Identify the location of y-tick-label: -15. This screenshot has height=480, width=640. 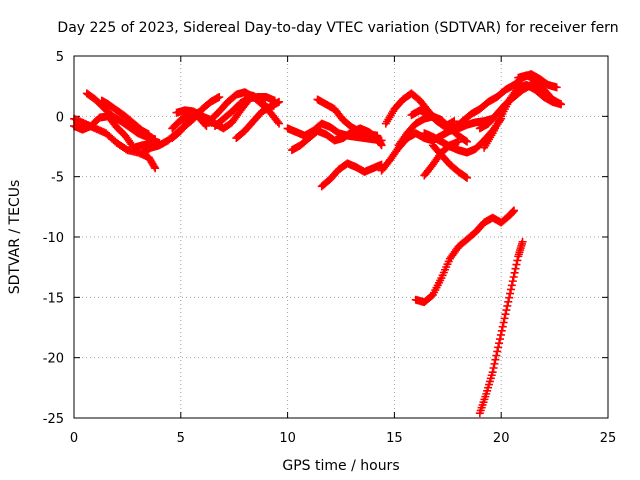
(53, 298).